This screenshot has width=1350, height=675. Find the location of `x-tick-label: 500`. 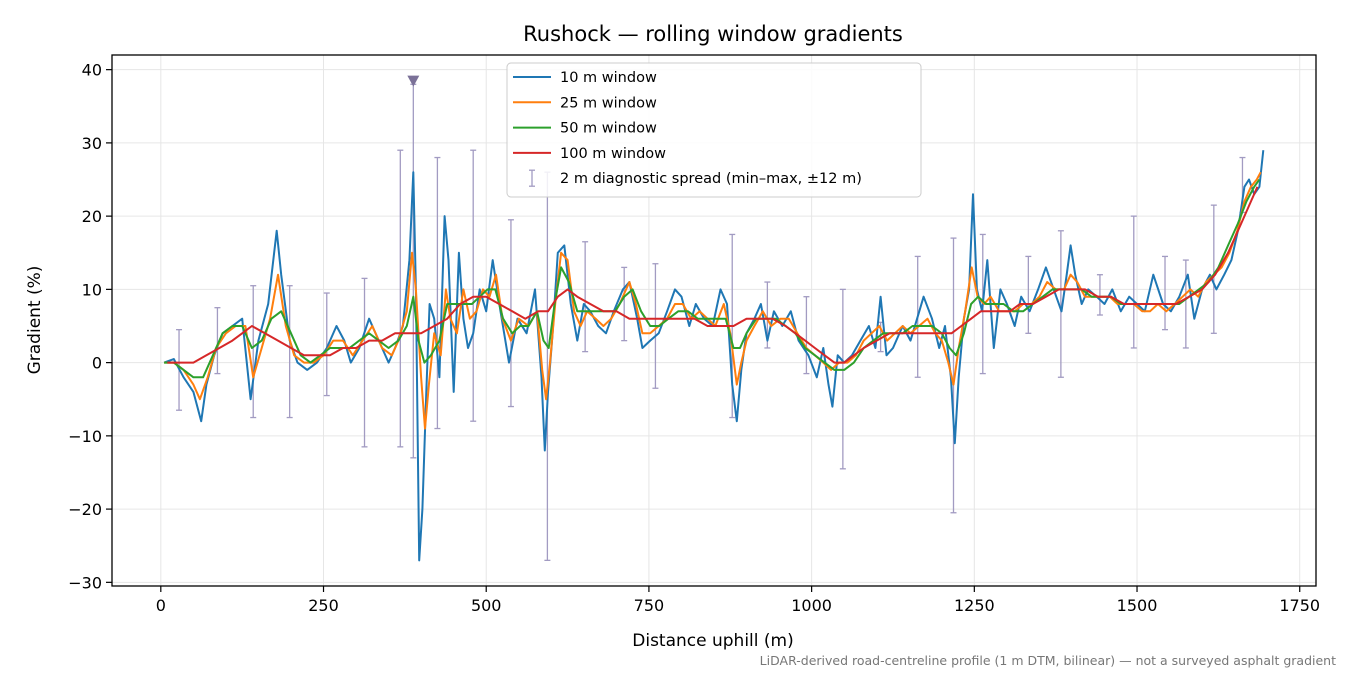

x-tick-label: 500 is located at coordinates (486, 605).